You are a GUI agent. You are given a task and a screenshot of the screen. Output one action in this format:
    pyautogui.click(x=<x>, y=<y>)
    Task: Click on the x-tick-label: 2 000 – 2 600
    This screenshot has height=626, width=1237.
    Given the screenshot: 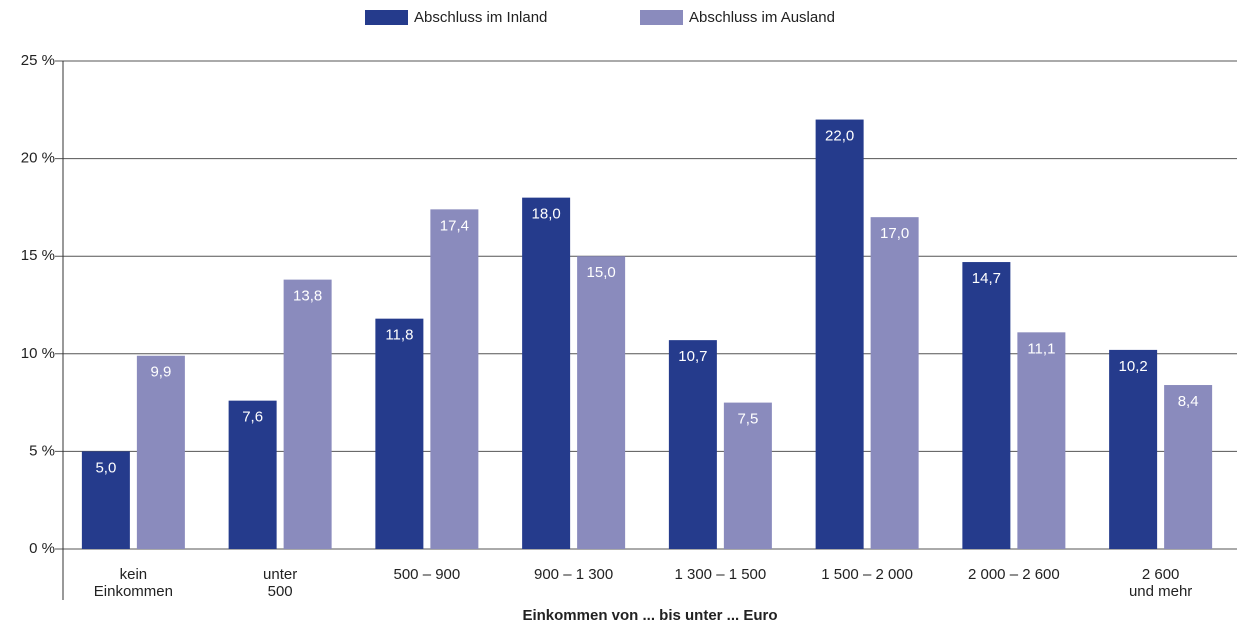 What is the action you would take?
    pyautogui.click(x=1014, y=574)
    